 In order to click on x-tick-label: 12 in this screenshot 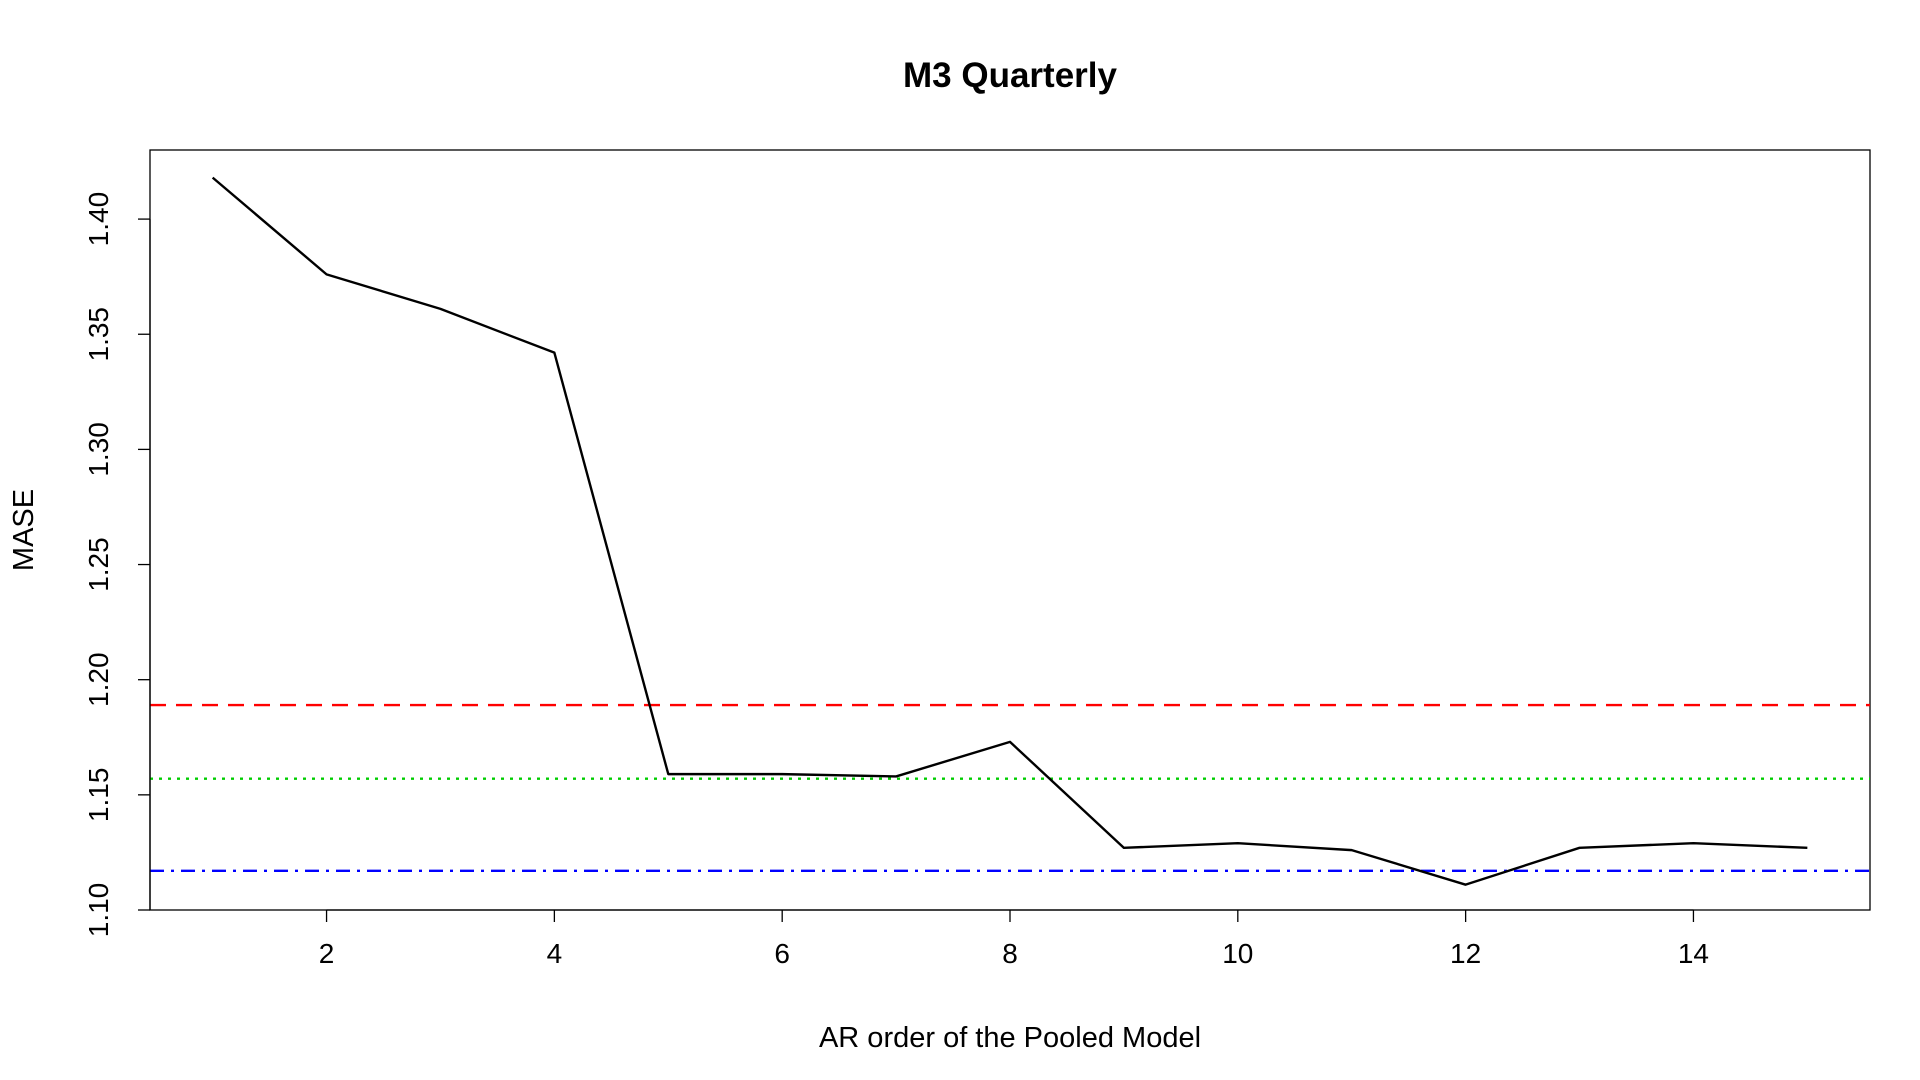, I will do `click(1465, 953)`.